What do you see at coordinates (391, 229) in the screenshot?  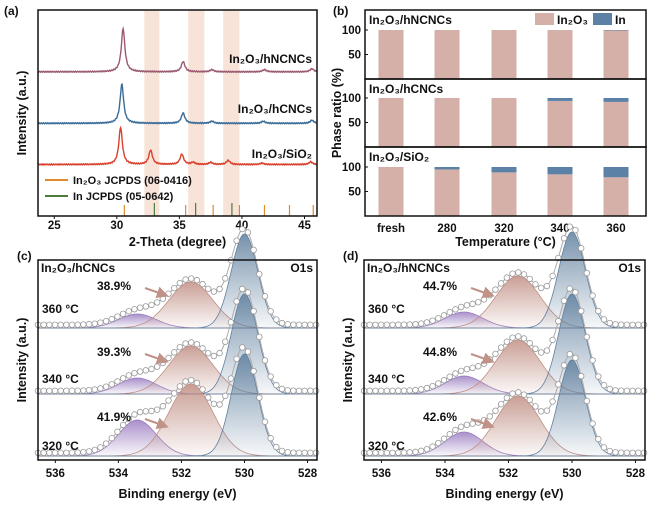 I see `x-tick-label: fresh` at bounding box center [391, 229].